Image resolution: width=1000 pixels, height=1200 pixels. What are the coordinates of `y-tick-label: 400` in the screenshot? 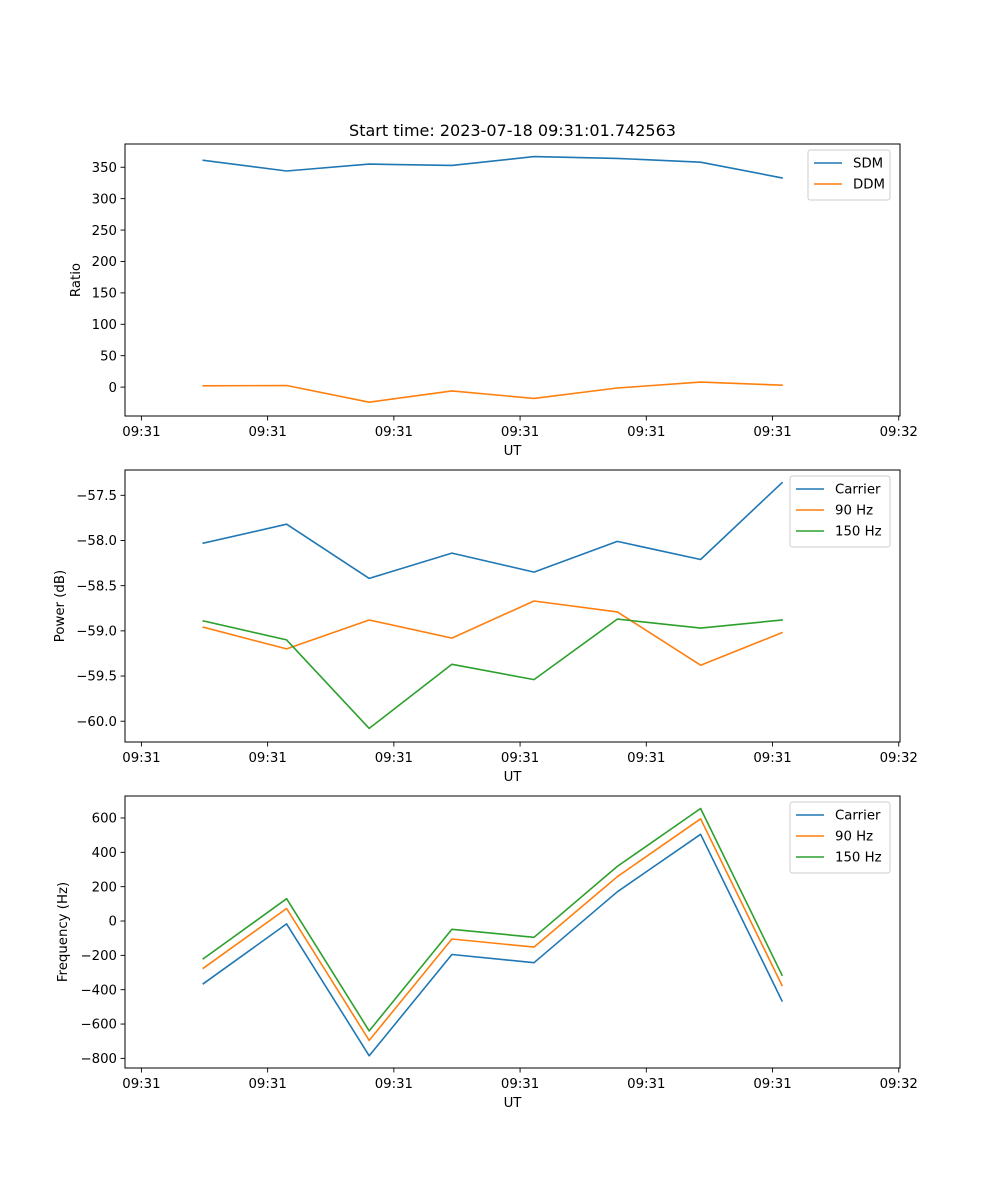 It's located at (104, 853).